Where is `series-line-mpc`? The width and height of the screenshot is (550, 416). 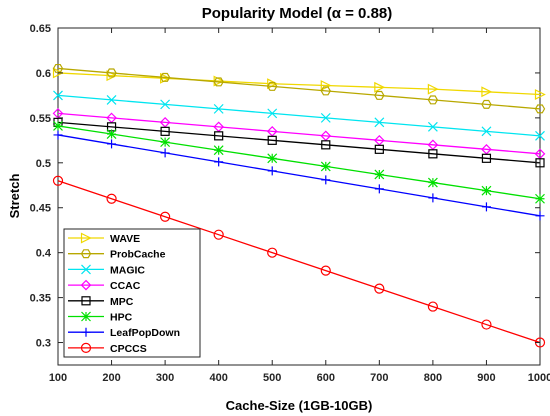
series-line-mpc is located at coordinates (299, 142).